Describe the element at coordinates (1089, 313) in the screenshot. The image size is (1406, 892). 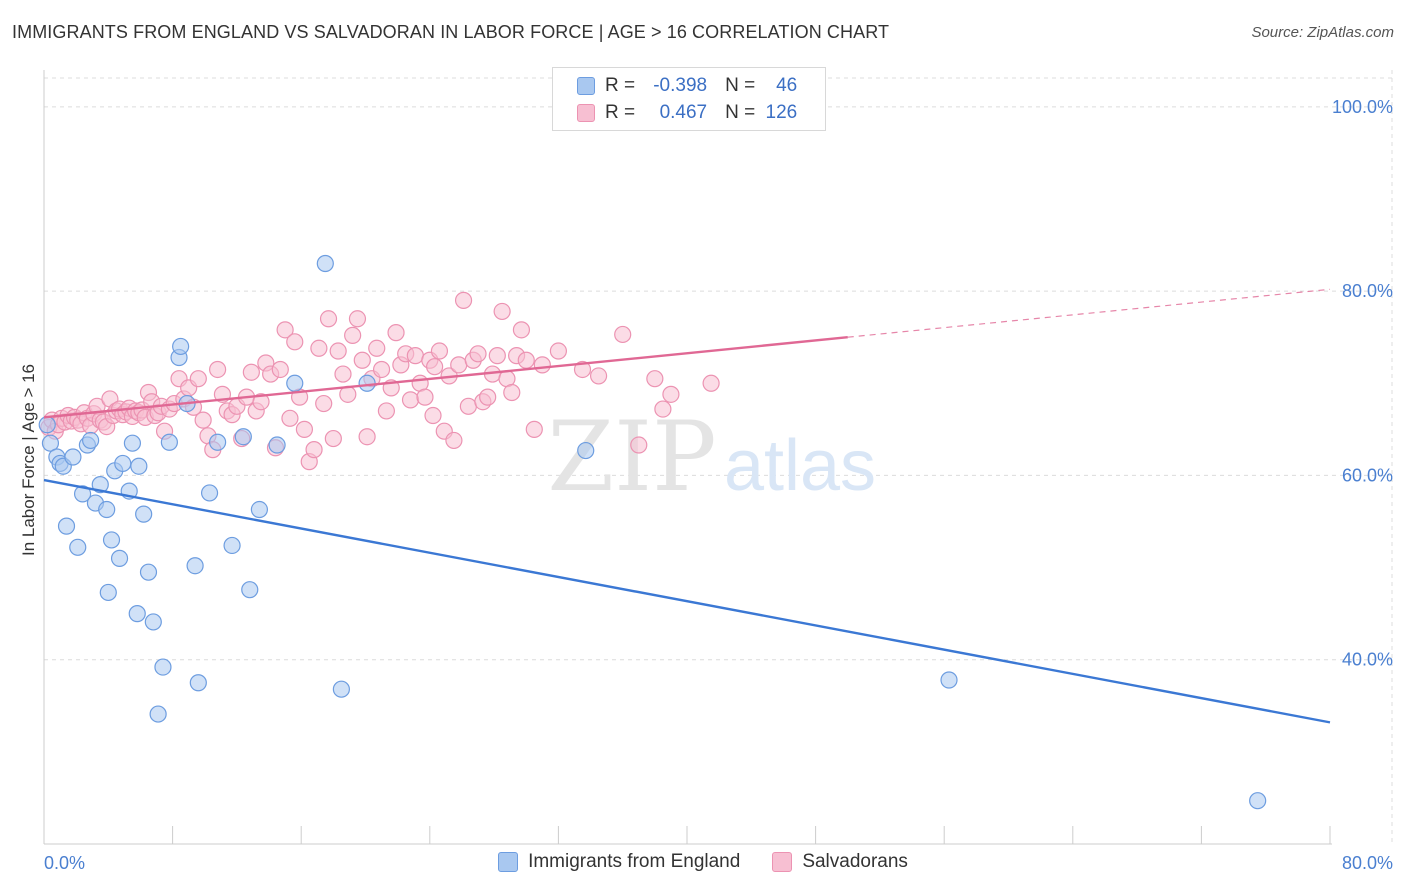
I see `salvadorans-trend-extension` at that location.